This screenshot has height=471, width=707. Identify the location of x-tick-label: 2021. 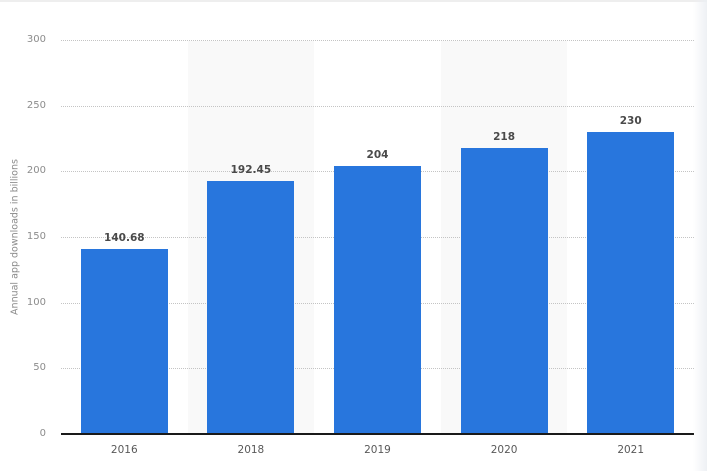
(631, 450).